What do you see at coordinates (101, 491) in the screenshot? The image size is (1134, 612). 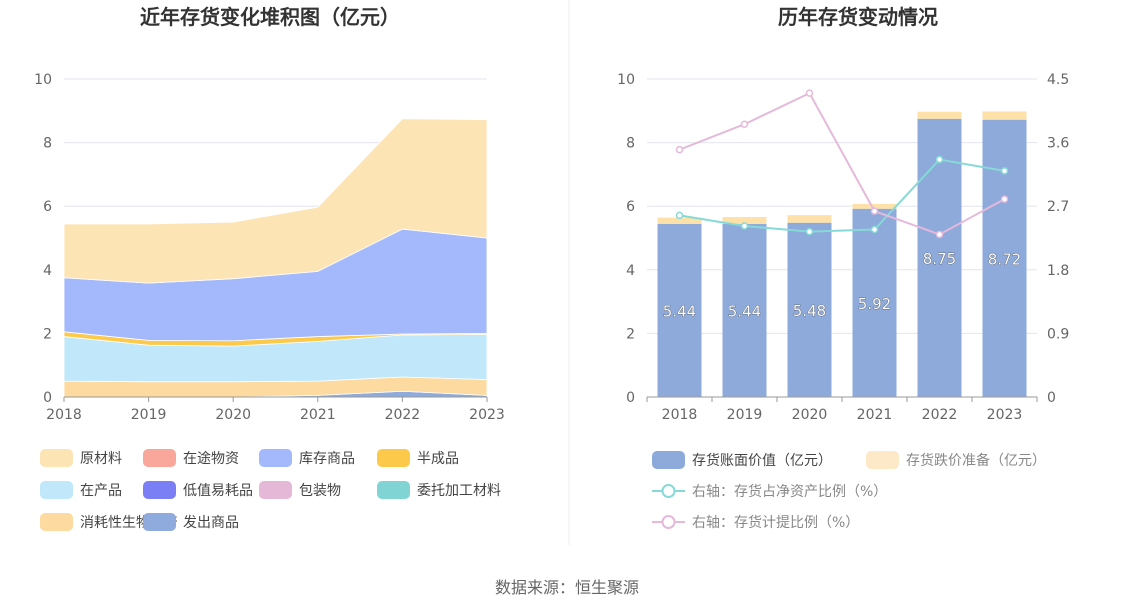 I see `legend-label: 在产品` at bounding box center [101, 491].